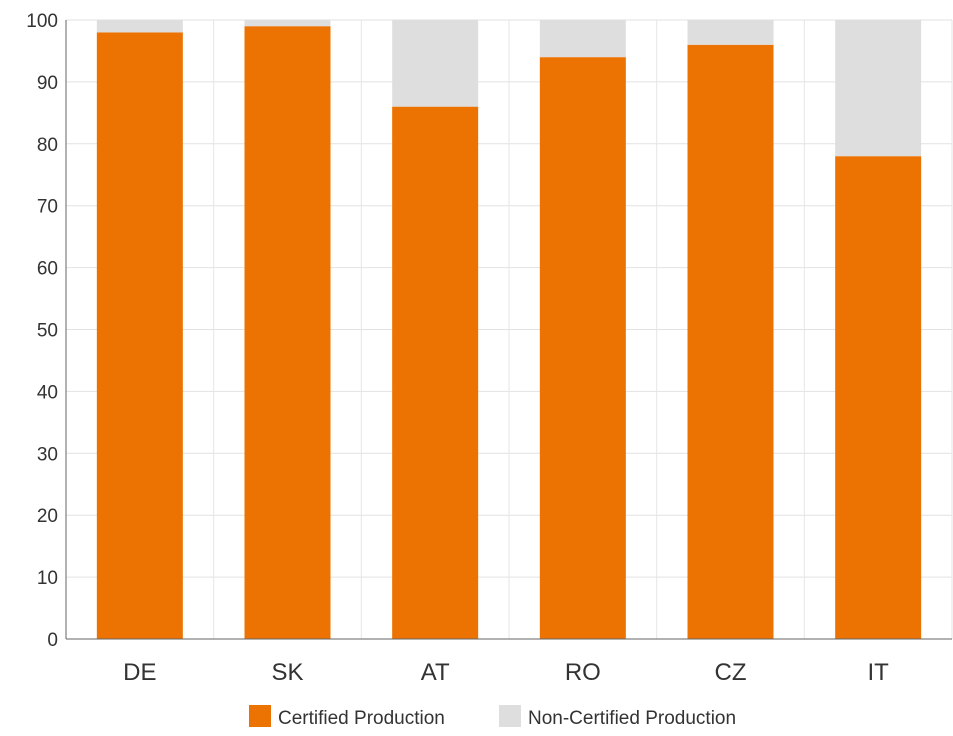 Image resolution: width=953 pixels, height=736 pixels. What do you see at coordinates (632, 718) in the screenshot?
I see `legend-label-1: Non-Certified Production` at bounding box center [632, 718].